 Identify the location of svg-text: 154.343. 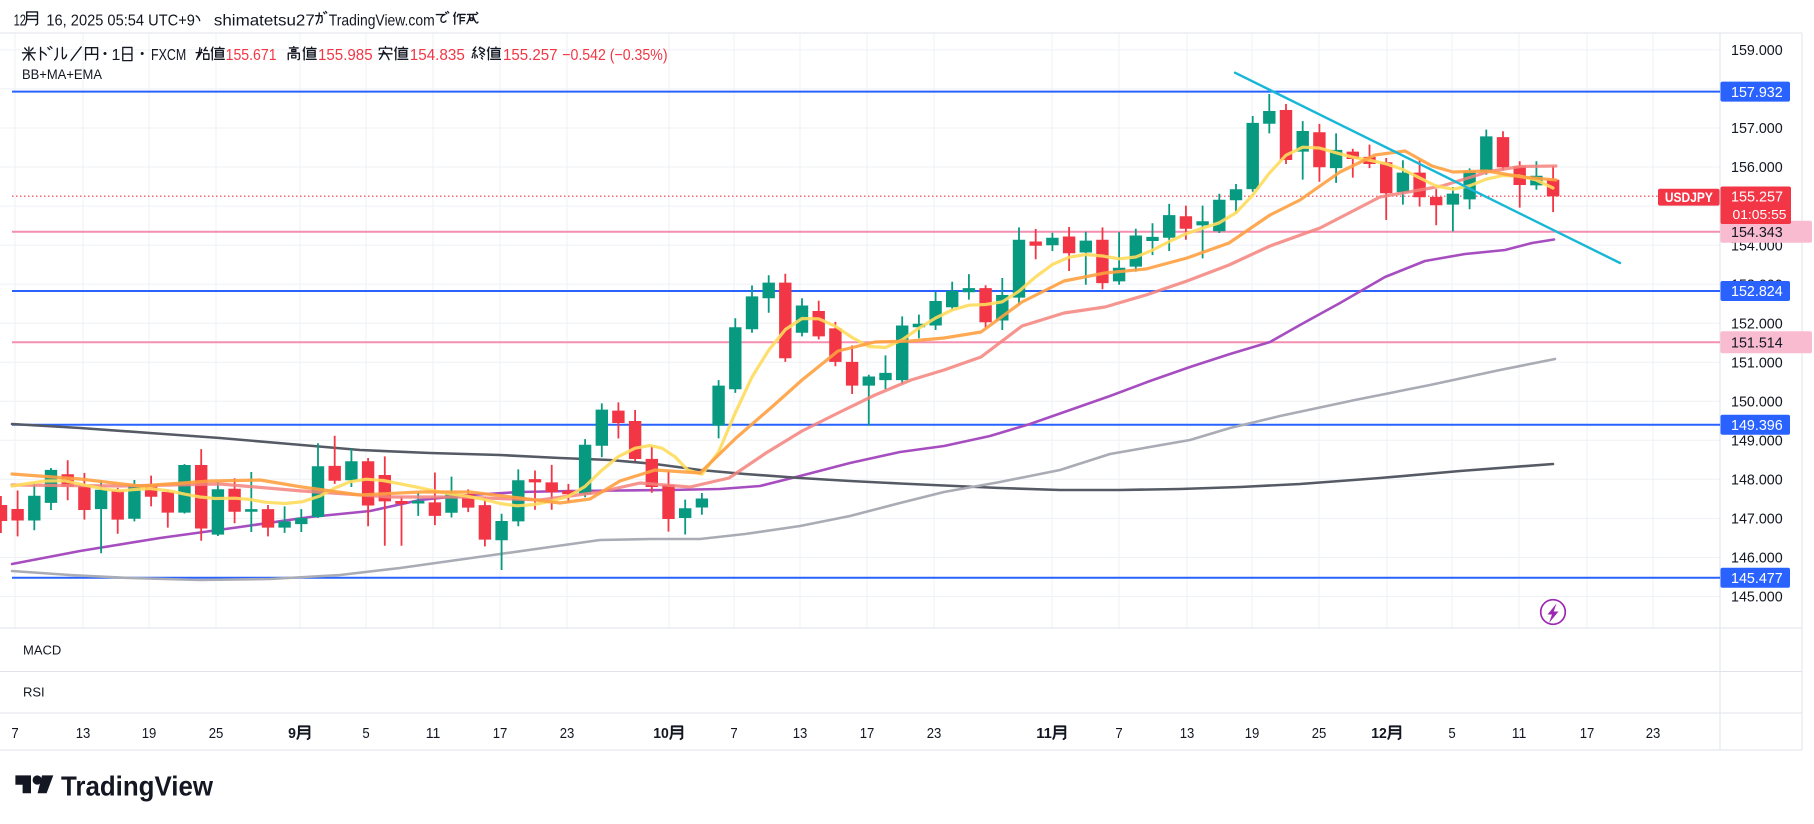
(1757, 232).